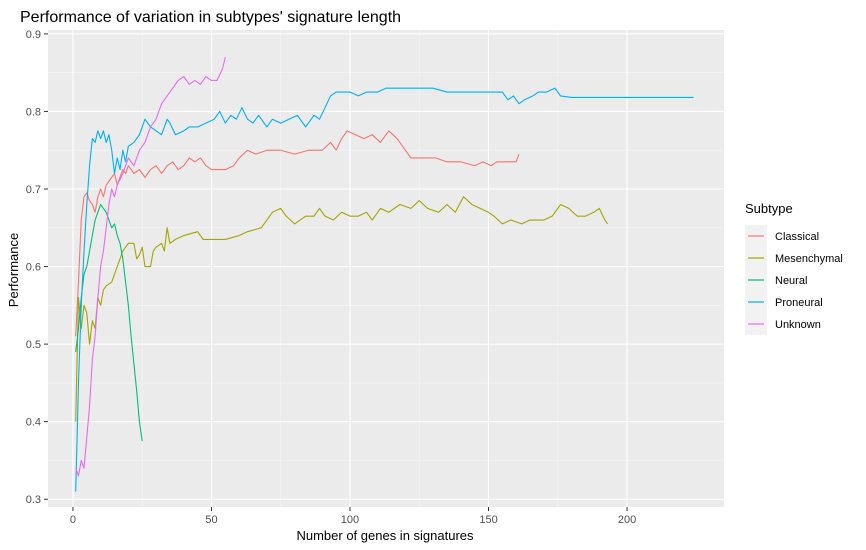 The height and width of the screenshot is (550, 866). Describe the element at coordinates (33, 112) in the screenshot. I see `y-tick-label: 0.8` at that location.